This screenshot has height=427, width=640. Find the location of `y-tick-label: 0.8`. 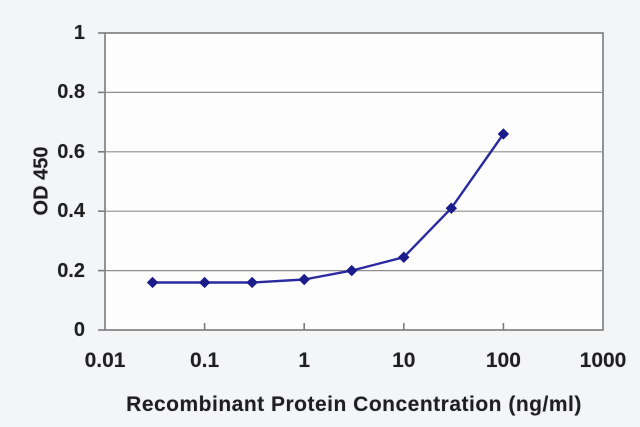

y-tick-label: 0.8 is located at coordinates (71, 92).